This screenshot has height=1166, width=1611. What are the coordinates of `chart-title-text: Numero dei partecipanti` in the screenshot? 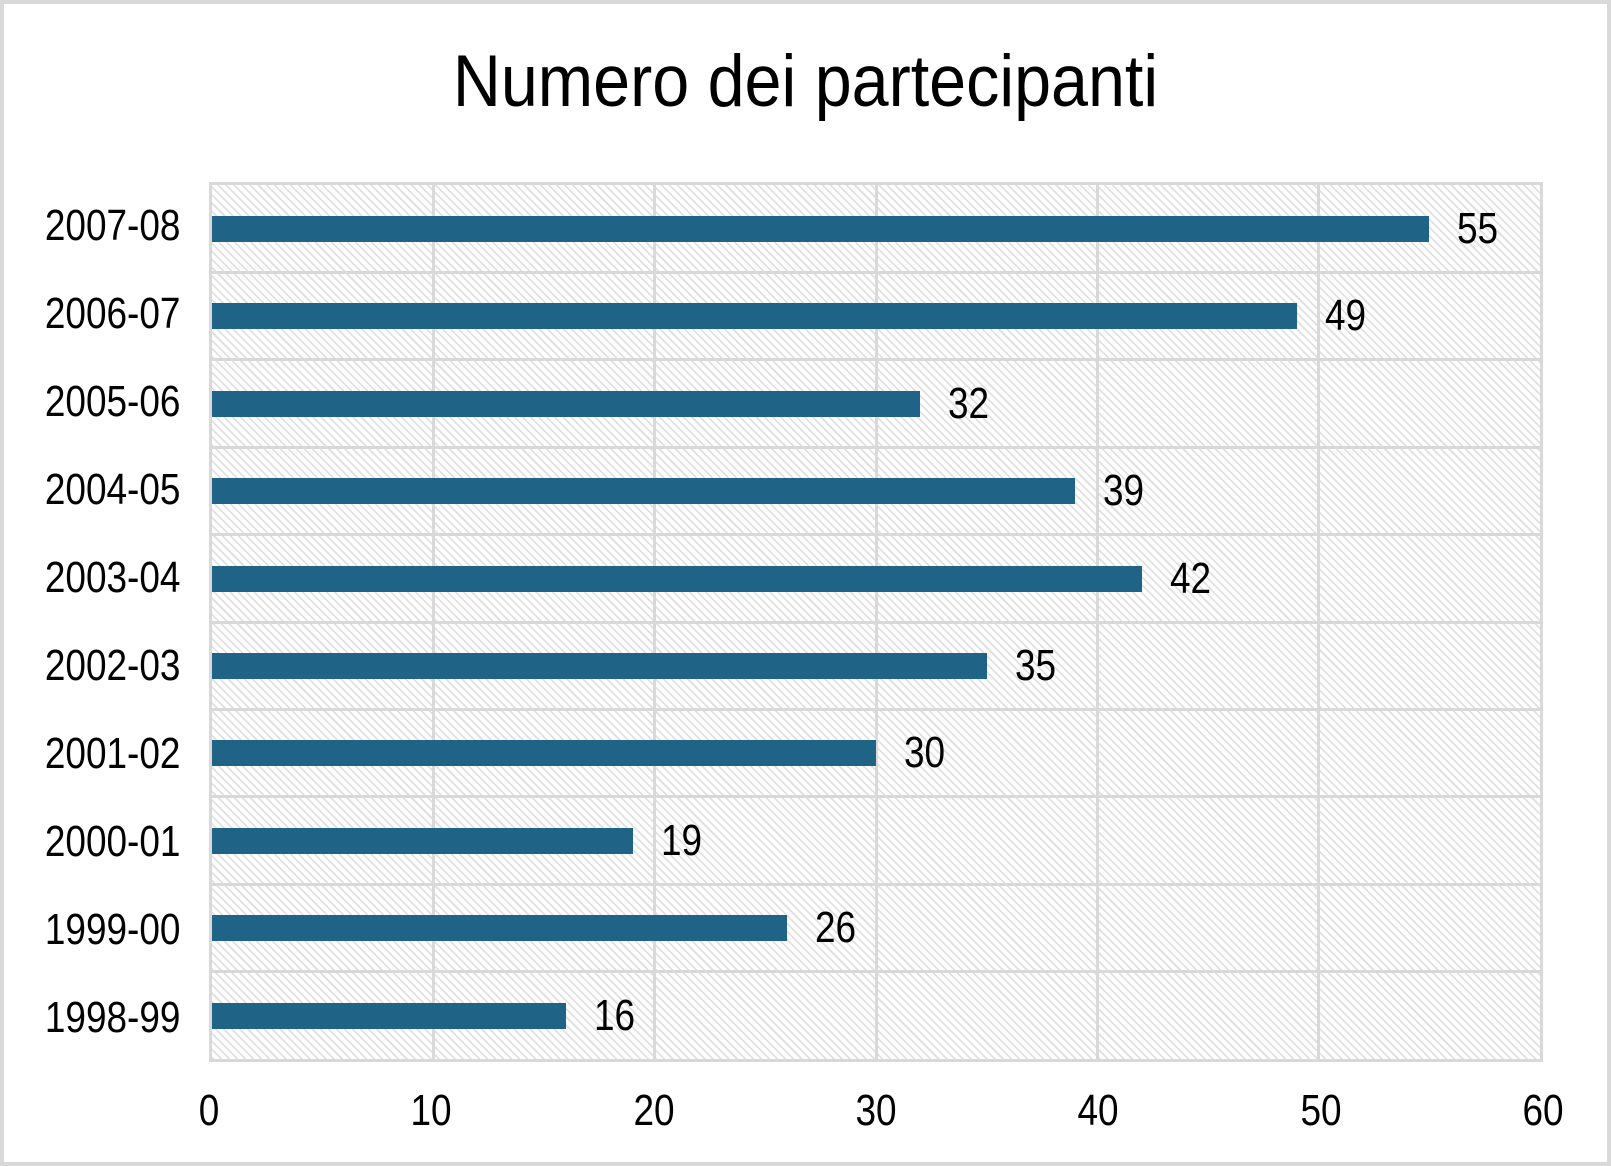 It's located at (805, 81).